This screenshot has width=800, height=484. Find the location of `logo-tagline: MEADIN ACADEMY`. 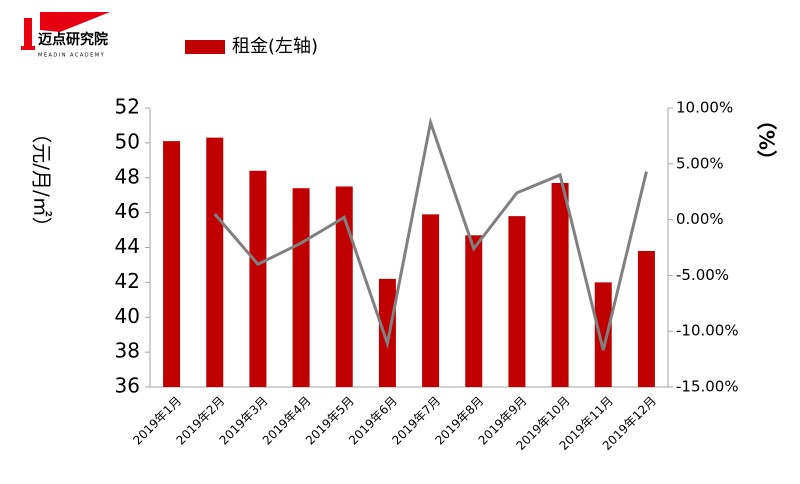

logo-tagline: MEADIN ACADEMY is located at coordinates (71, 56).